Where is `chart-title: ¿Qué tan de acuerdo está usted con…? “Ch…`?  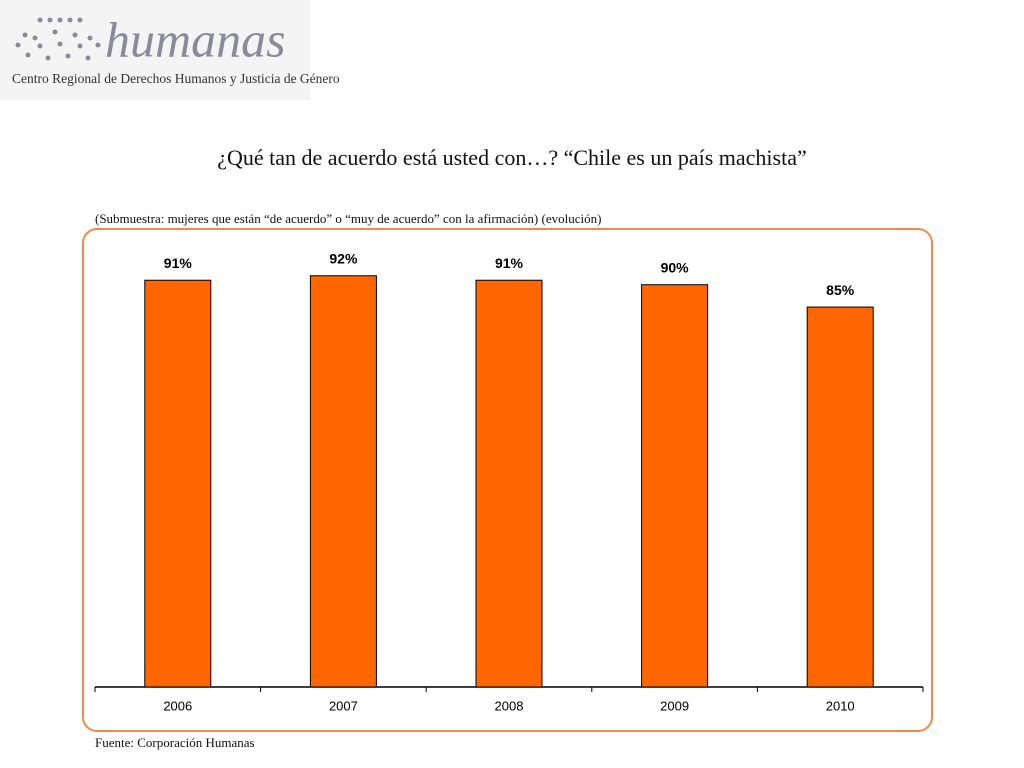
chart-title: ¿Qué tan de acuerdo está usted con…? “Ch… is located at coordinates (512, 157).